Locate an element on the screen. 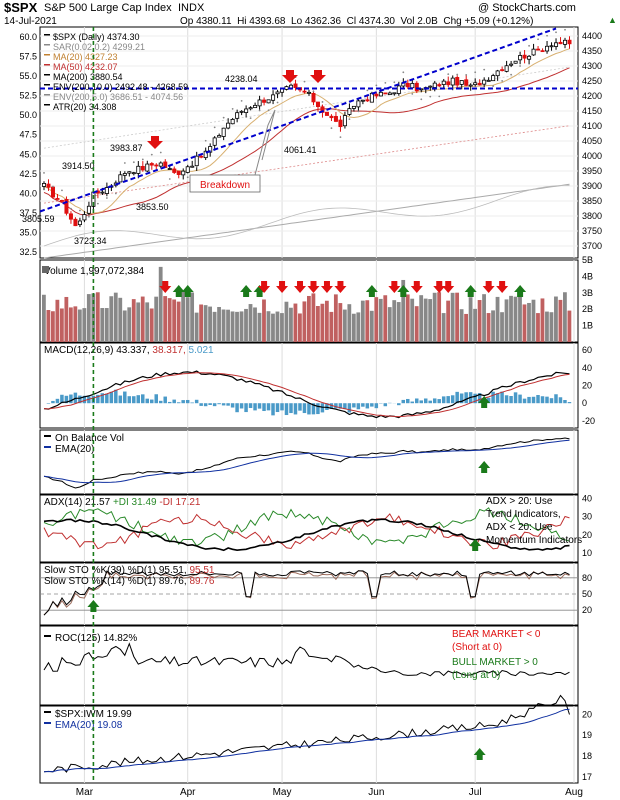  price-annotation: 3805.59 is located at coordinates (38, 219).